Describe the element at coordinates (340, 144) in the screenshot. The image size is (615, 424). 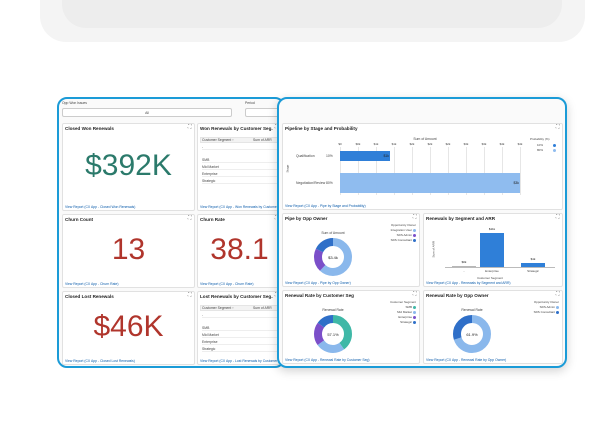
I see `axis-tick: $0` at that location.